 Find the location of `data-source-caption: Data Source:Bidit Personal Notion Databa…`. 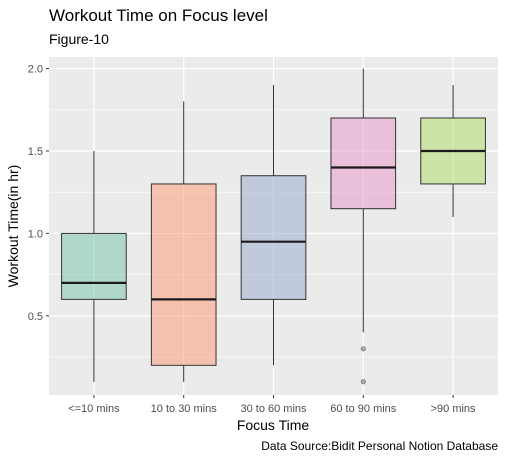

data-source-caption: Data Source:Bidit Personal Notion Databa… is located at coordinates (379, 446).